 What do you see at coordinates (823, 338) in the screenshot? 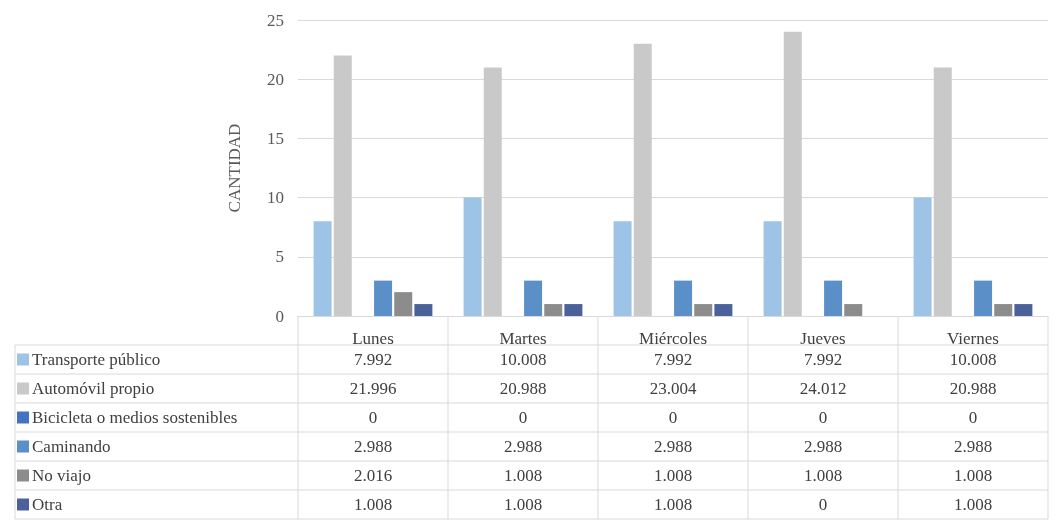
I see `x-tick-label: Jueves` at bounding box center [823, 338].